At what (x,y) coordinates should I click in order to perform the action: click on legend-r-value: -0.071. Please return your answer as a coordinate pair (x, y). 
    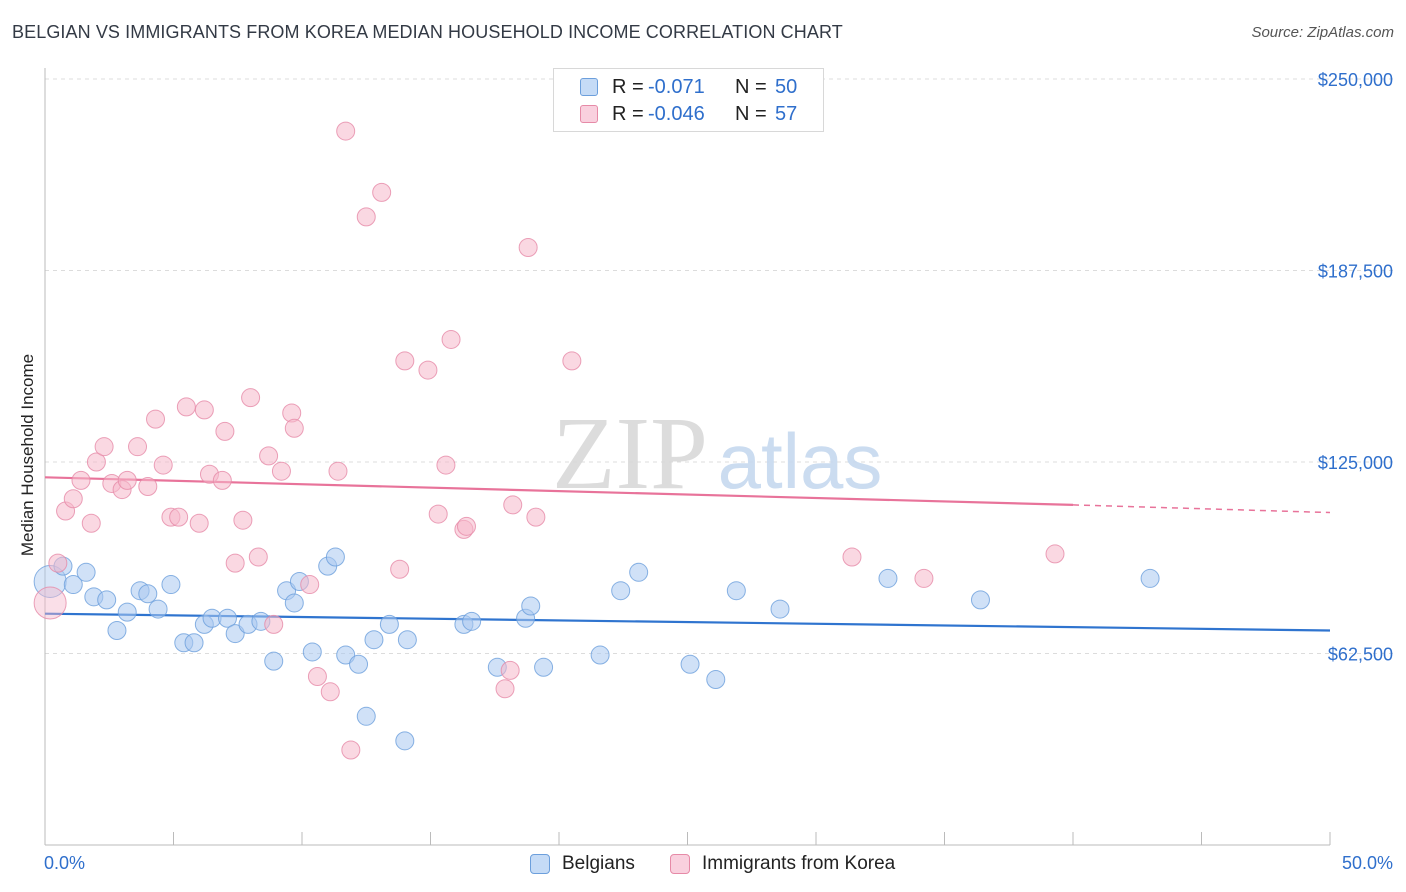
    Looking at the image, I should click on (676, 87).